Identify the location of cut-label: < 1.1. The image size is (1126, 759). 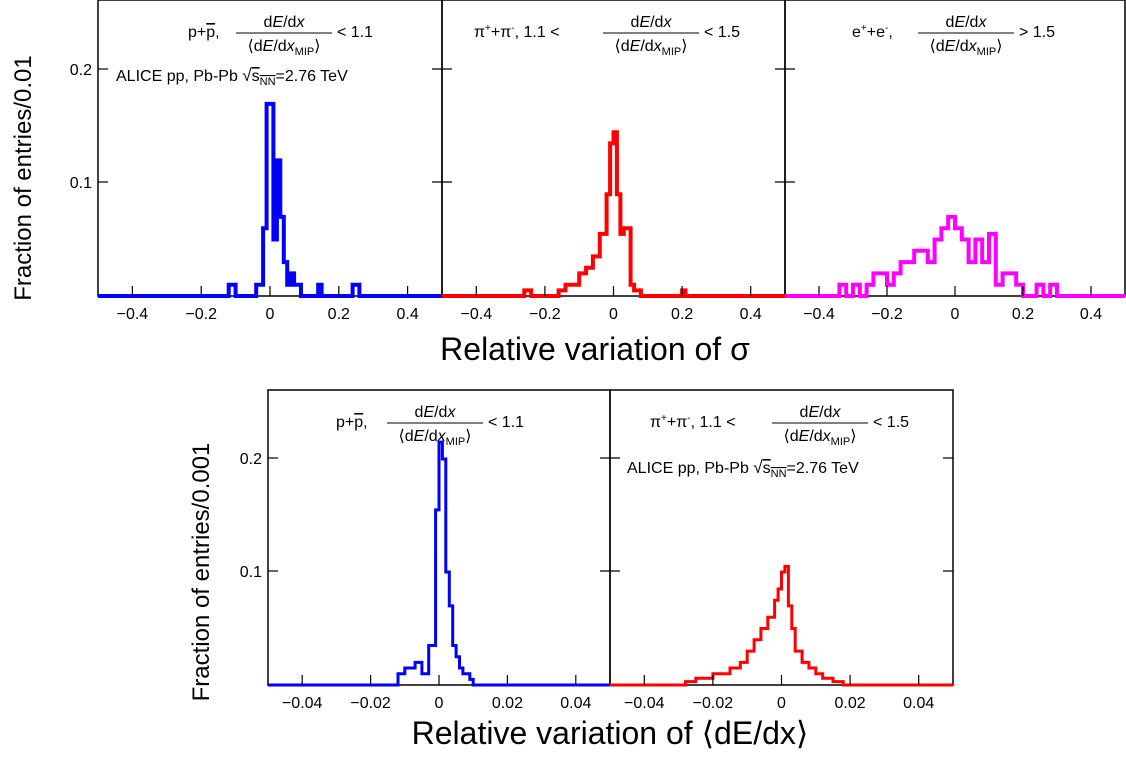
(355, 32).